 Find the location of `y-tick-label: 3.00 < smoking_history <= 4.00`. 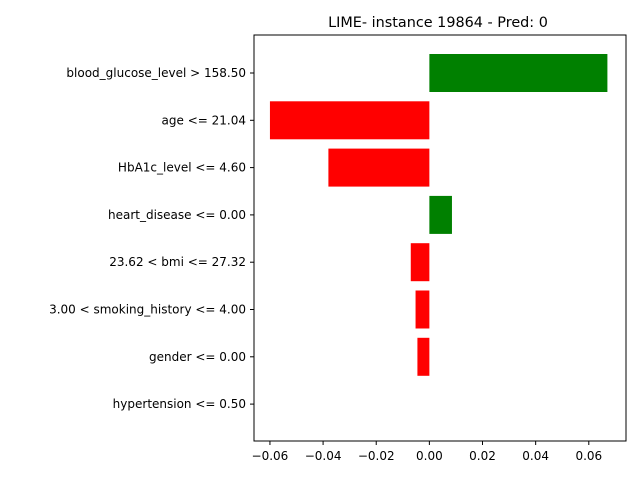

y-tick-label: 3.00 < smoking_history <= 4.00 is located at coordinates (147, 310).